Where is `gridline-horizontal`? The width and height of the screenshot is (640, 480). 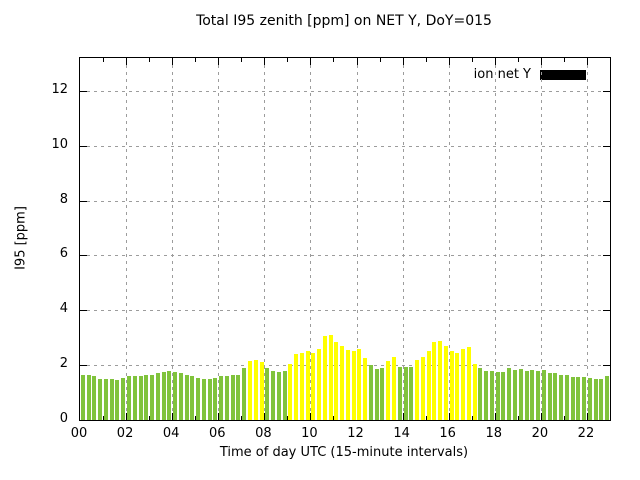 gridline-horizontal is located at coordinates (345, 365).